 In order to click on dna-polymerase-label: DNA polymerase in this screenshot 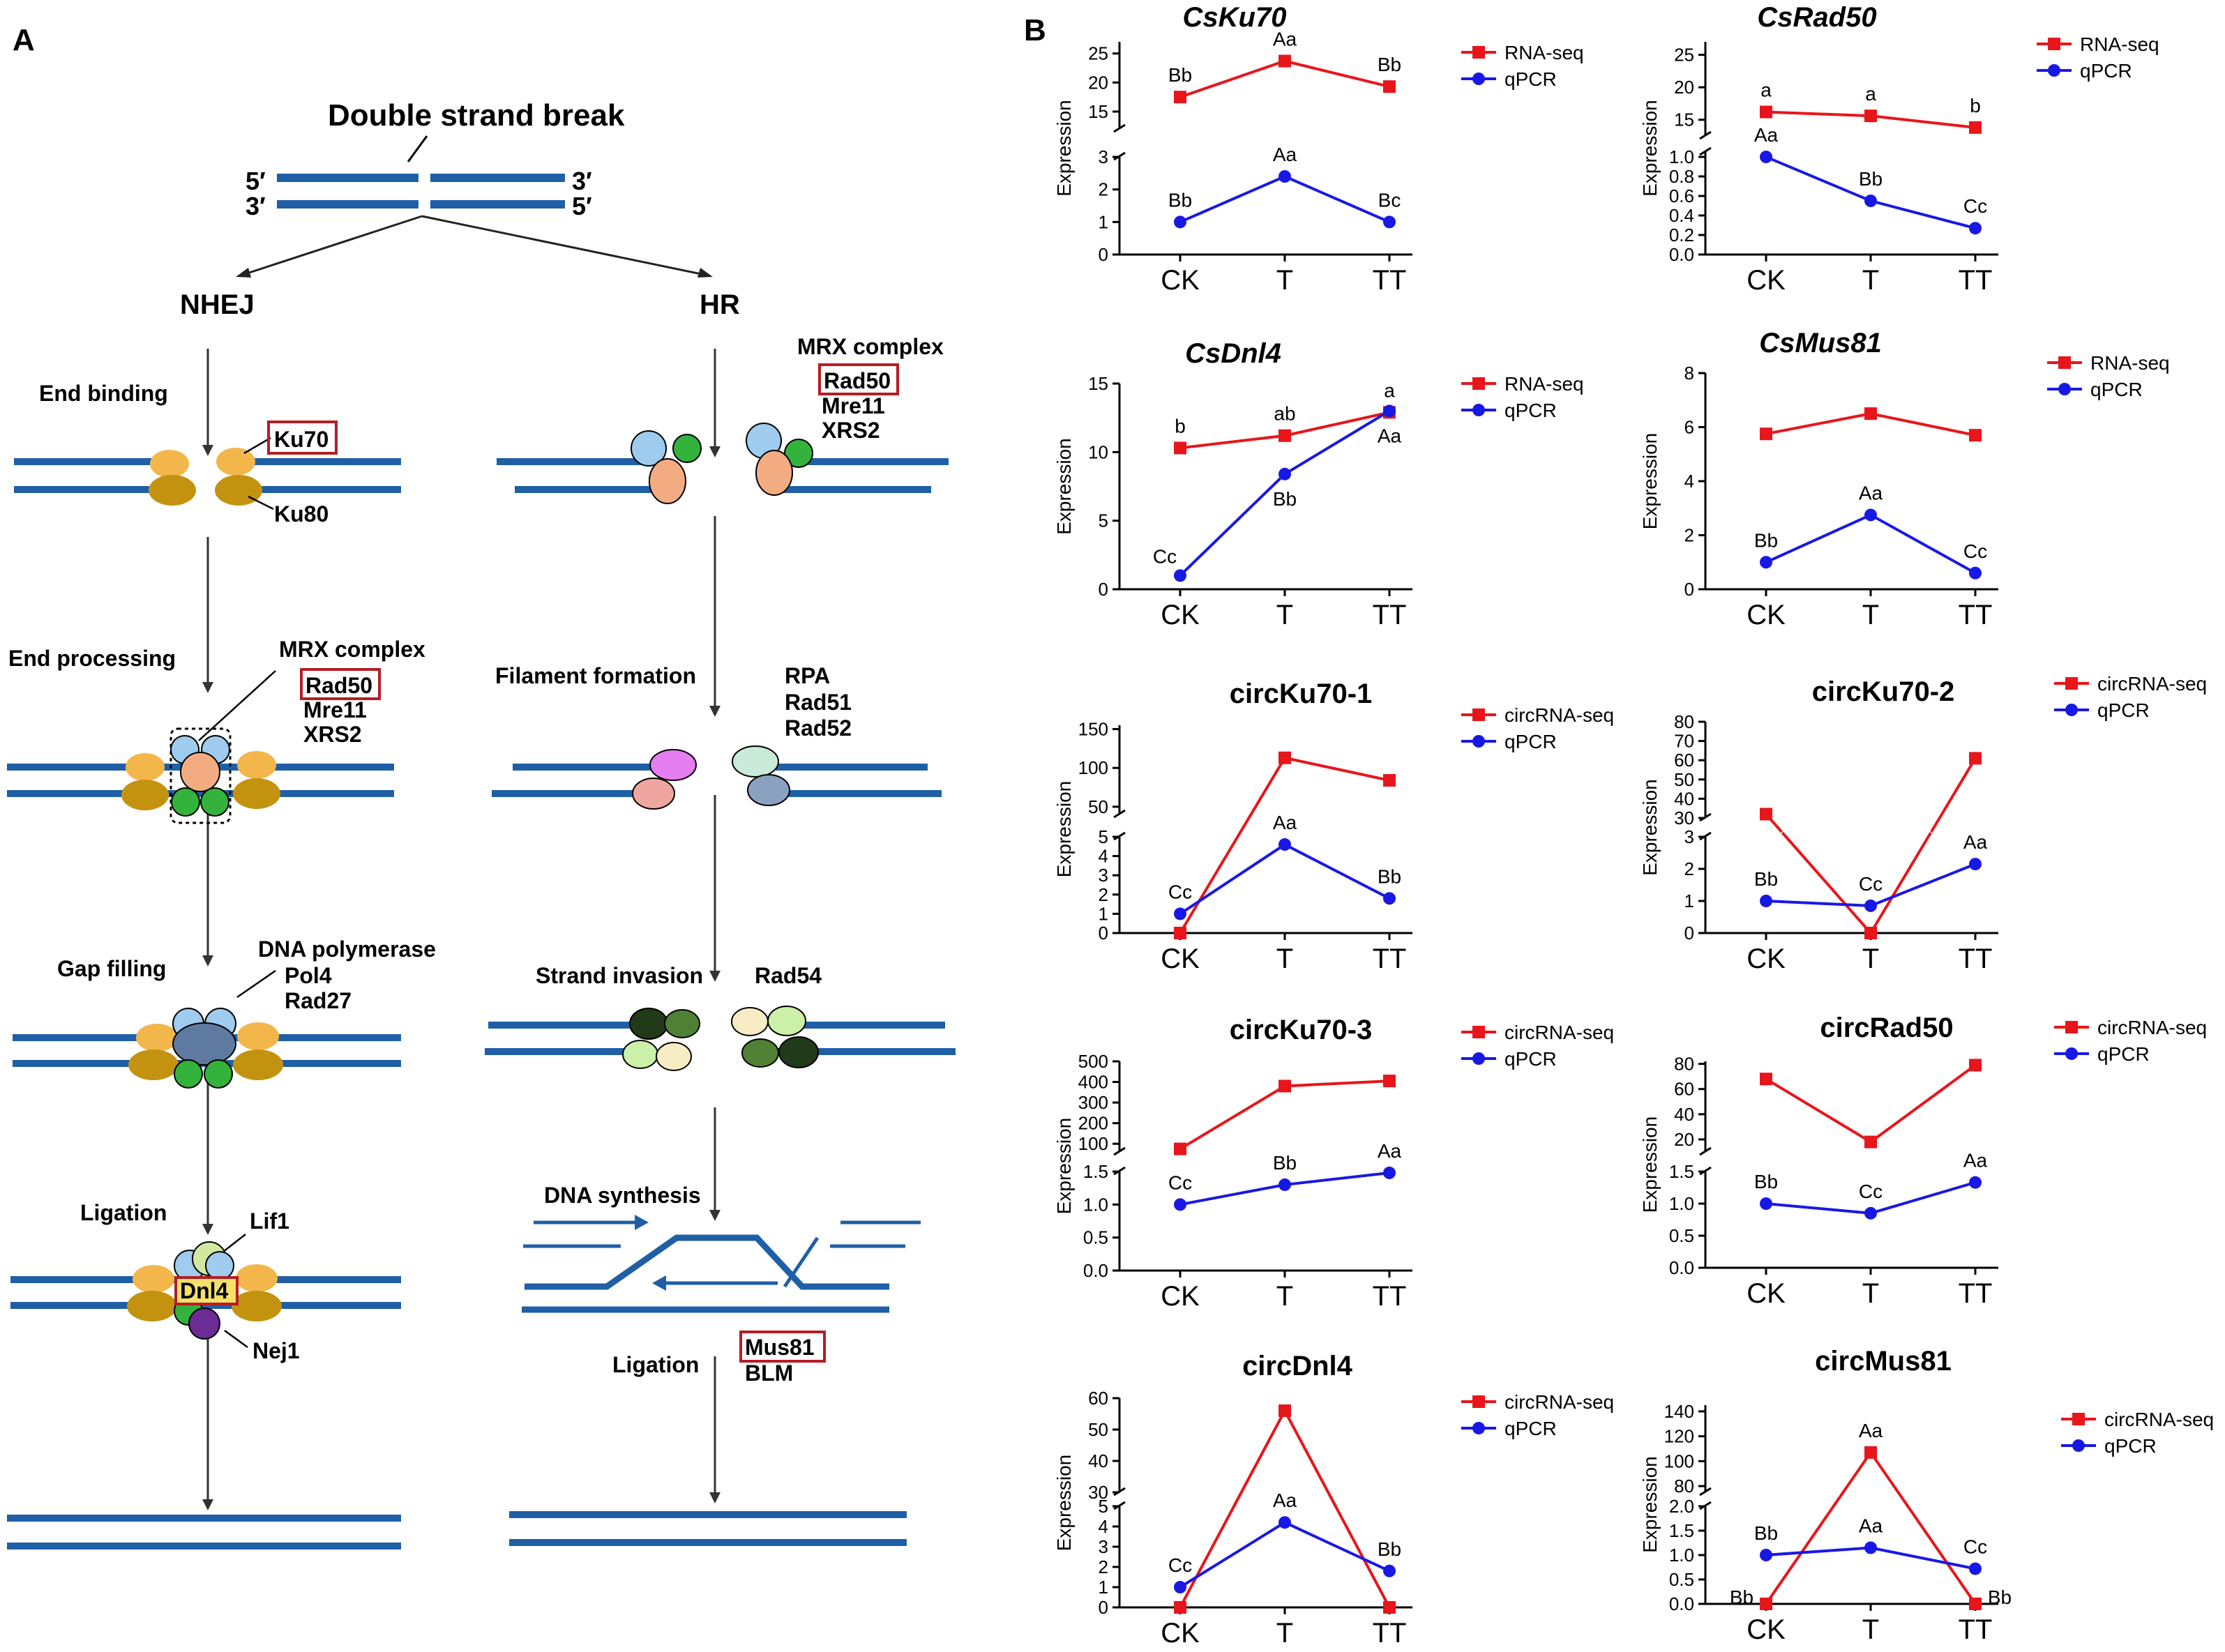, I will do `click(347, 949)`.